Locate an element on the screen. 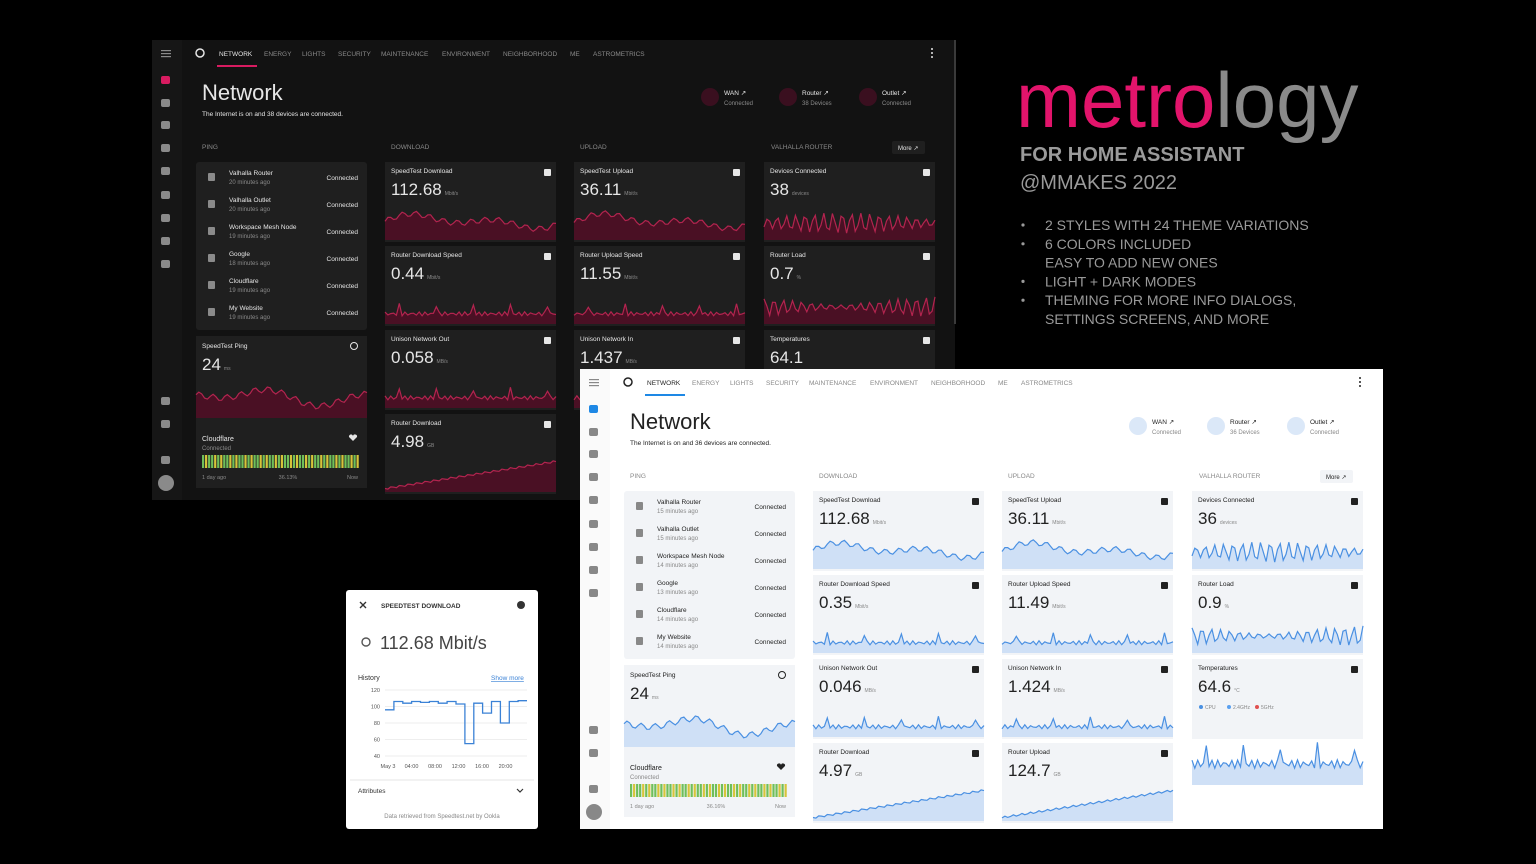 The height and width of the screenshot is (864, 1536). settings-button is located at coordinates (521, 605).